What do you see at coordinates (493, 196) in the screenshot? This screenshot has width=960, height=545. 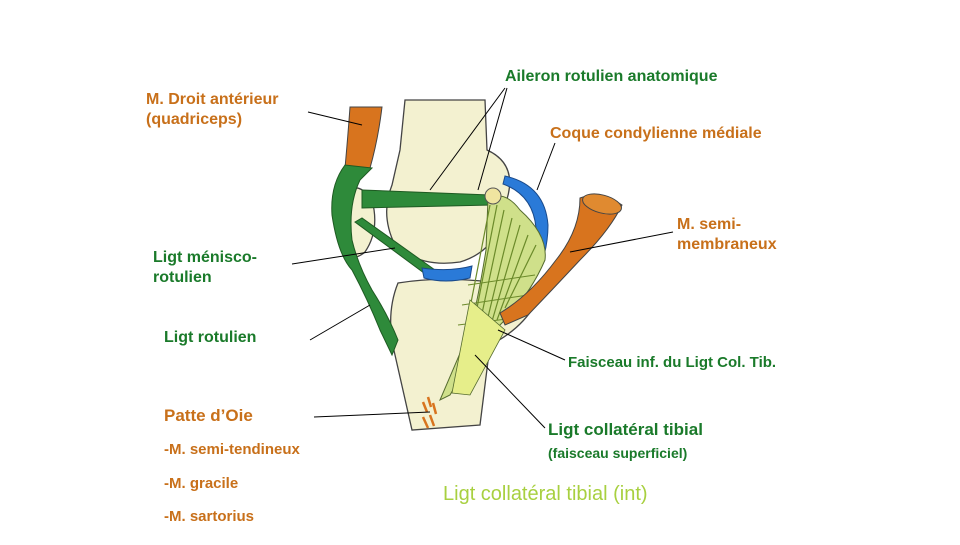 I see `ligament-attachment` at bounding box center [493, 196].